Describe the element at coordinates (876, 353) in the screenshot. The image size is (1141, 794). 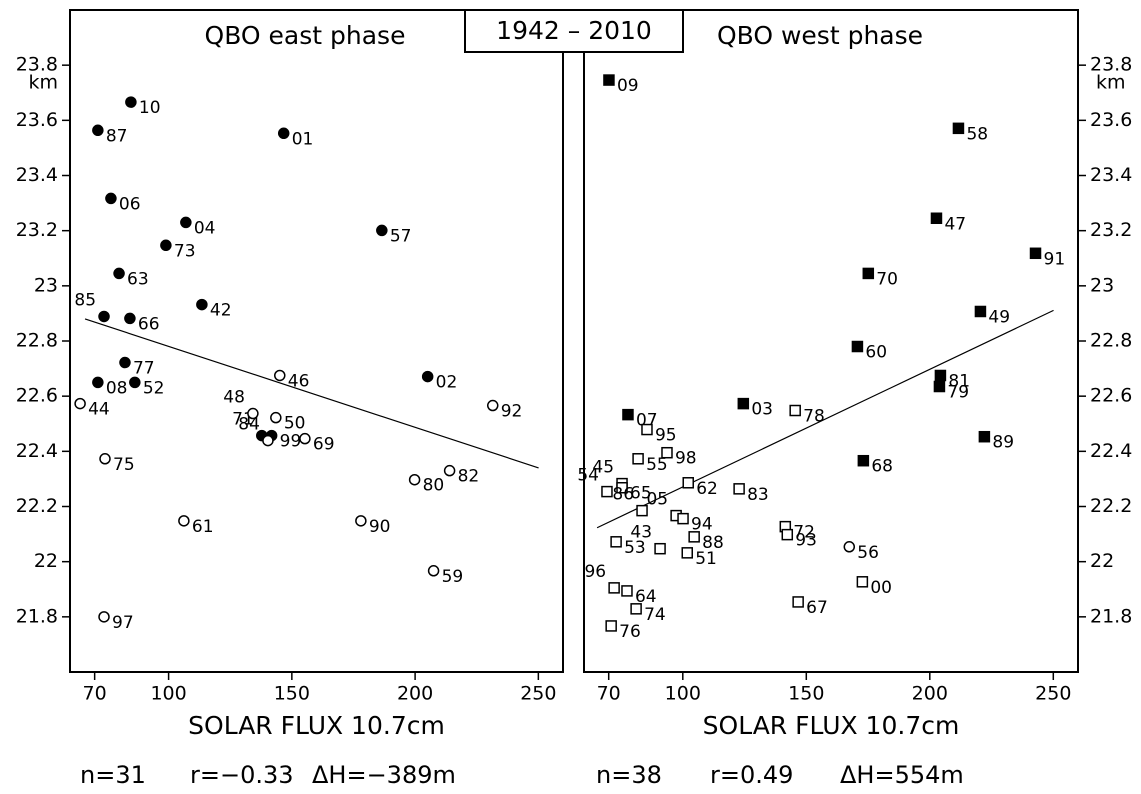
I see `point-label: 60` at that location.